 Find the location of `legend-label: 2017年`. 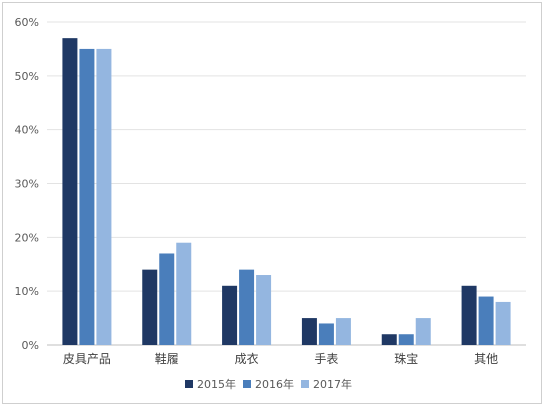

legend-label: 2017年 is located at coordinates (332, 384).